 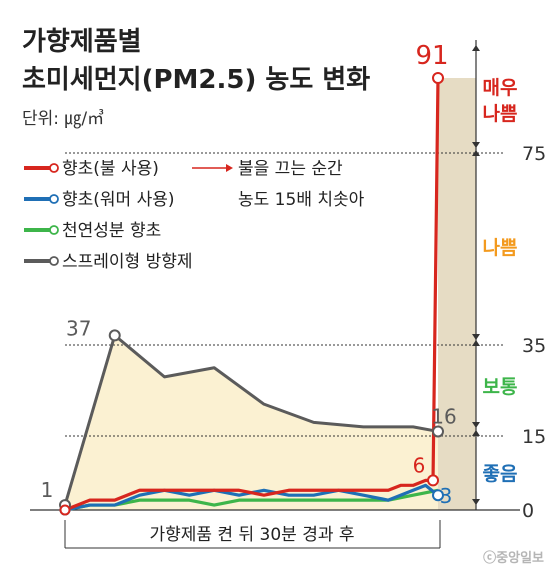 What do you see at coordinates (513, 558) in the screenshot?
I see `credit: ⓒ중앙일보` at bounding box center [513, 558].